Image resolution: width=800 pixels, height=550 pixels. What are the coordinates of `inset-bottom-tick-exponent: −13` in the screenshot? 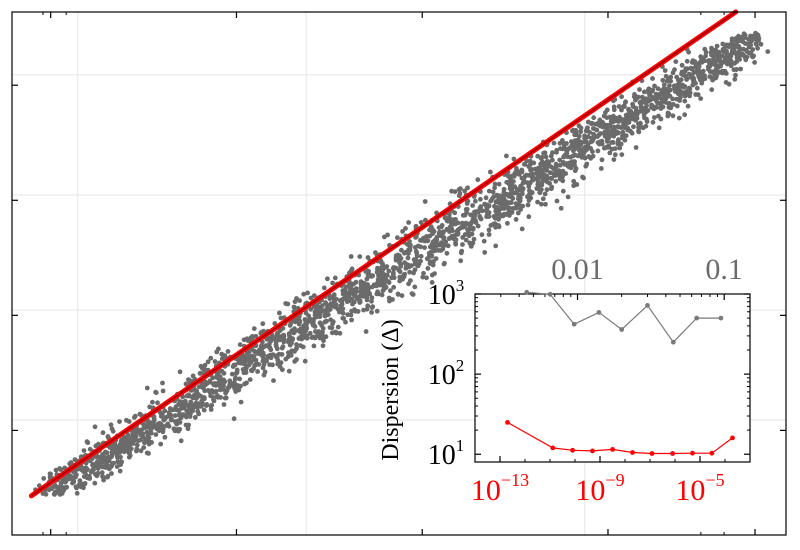 It's located at (515, 480).